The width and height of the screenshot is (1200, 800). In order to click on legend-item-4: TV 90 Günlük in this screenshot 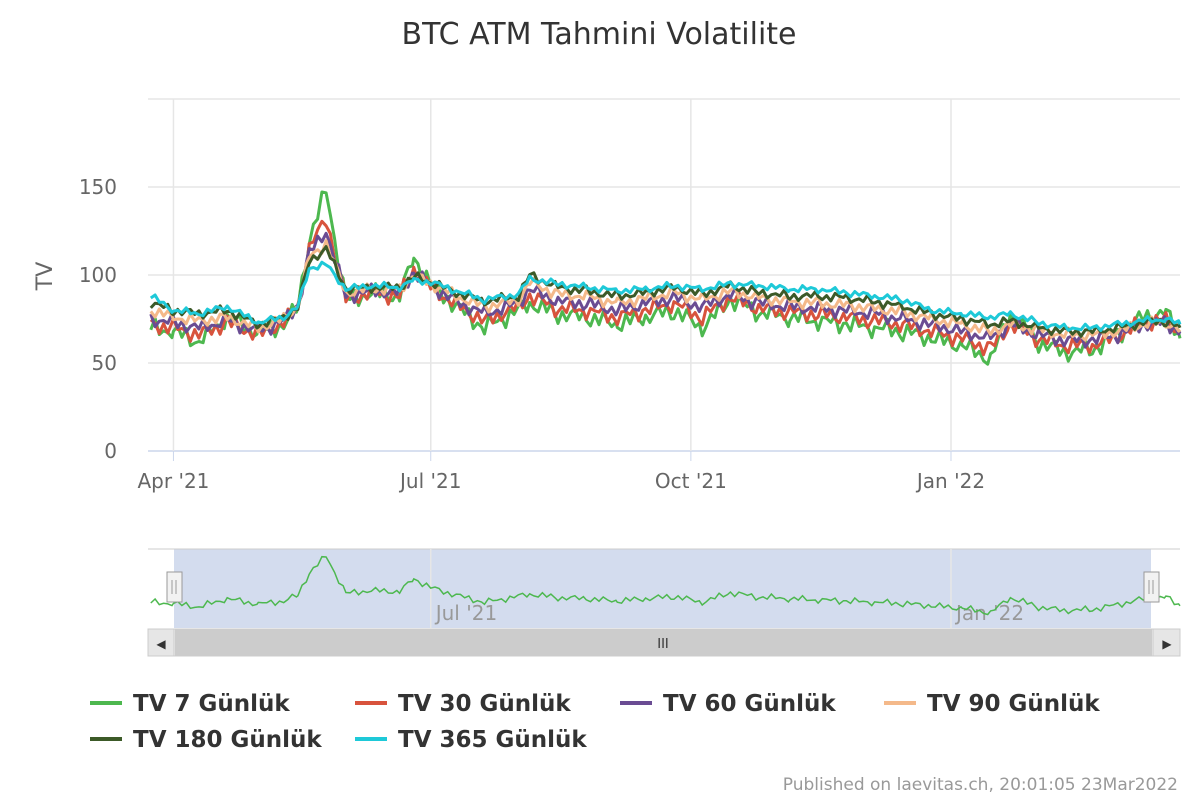, I will do `click(992, 704)`.